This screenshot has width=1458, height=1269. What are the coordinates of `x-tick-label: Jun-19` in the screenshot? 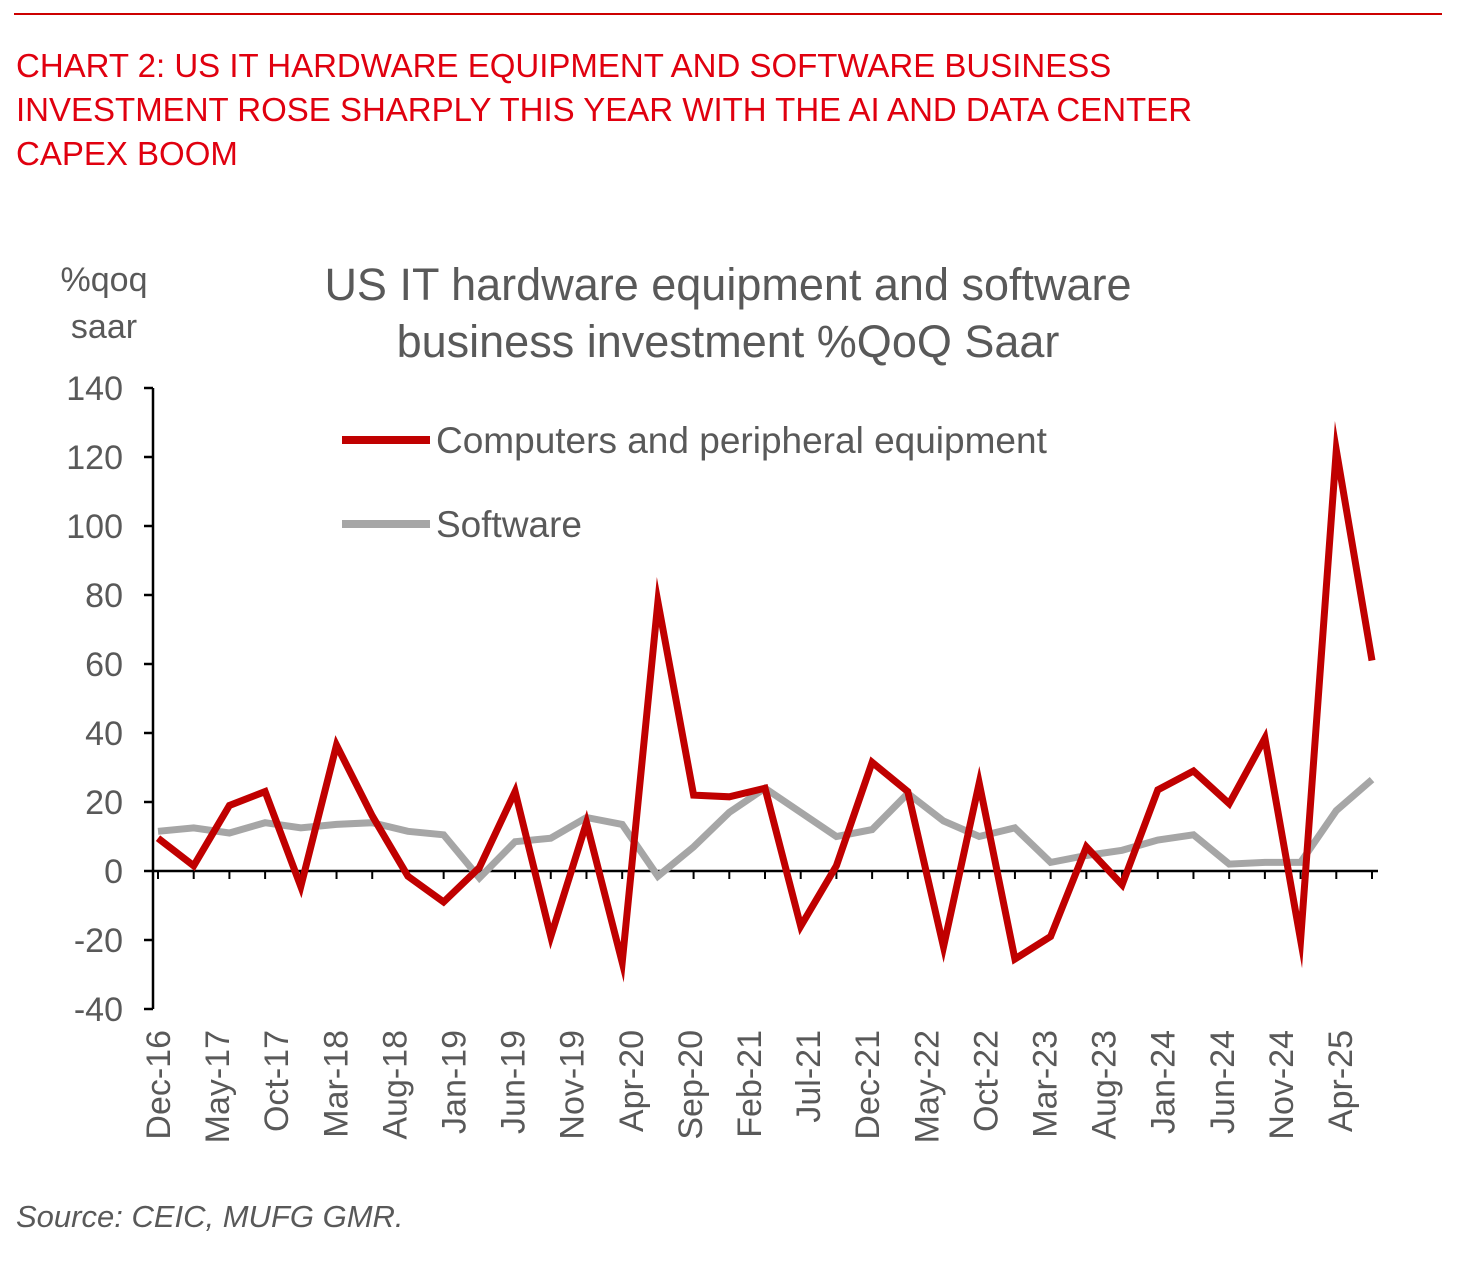 It's located at (514, 1082).